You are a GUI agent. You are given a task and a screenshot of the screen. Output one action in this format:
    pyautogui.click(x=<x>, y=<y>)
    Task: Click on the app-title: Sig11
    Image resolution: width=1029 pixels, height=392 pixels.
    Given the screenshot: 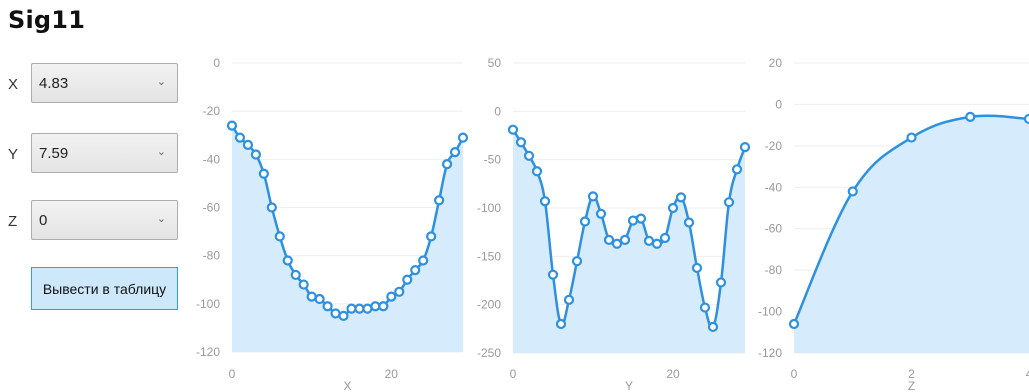 What is the action you would take?
    pyautogui.click(x=47, y=20)
    